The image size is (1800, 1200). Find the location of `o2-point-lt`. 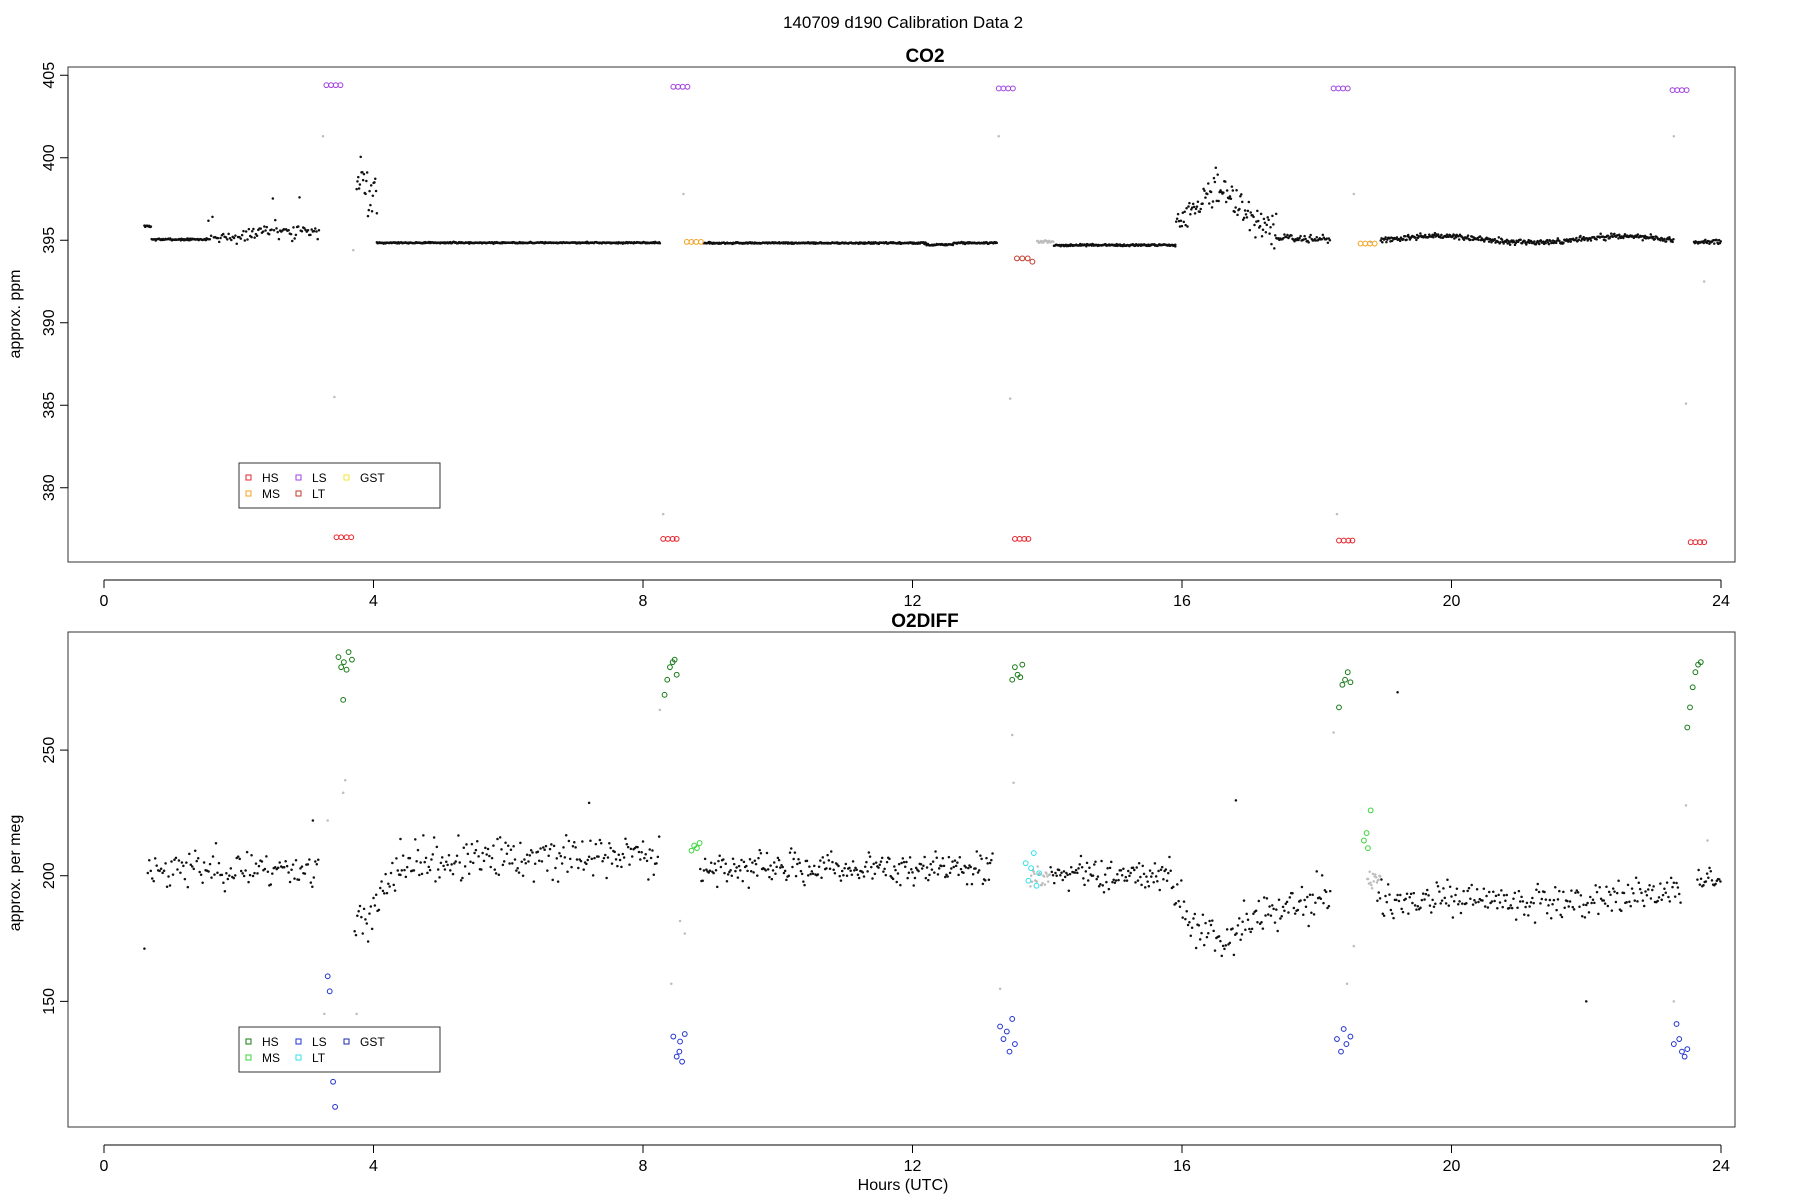

o2-point-lt is located at coordinates (1033, 853).